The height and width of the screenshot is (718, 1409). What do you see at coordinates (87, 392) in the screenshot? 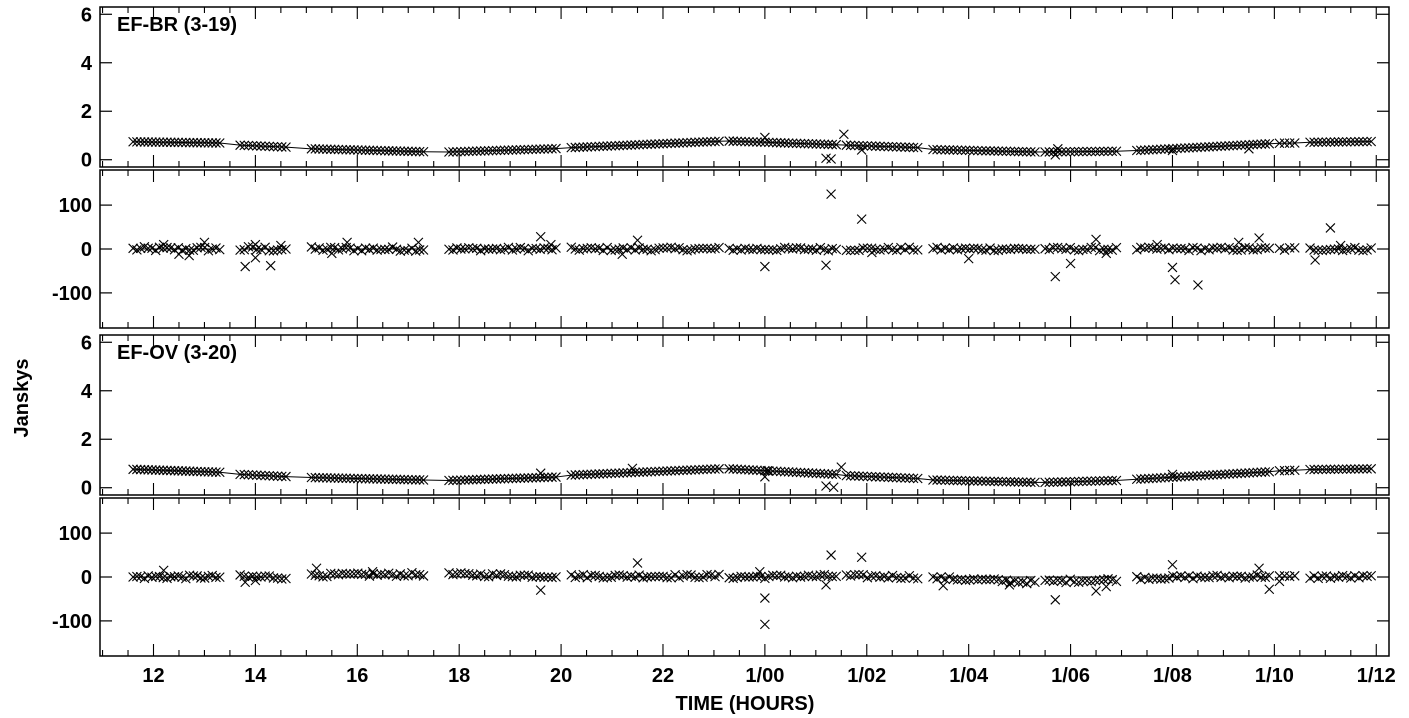
I see `y-tick-label: 4` at bounding box center [87, 392].